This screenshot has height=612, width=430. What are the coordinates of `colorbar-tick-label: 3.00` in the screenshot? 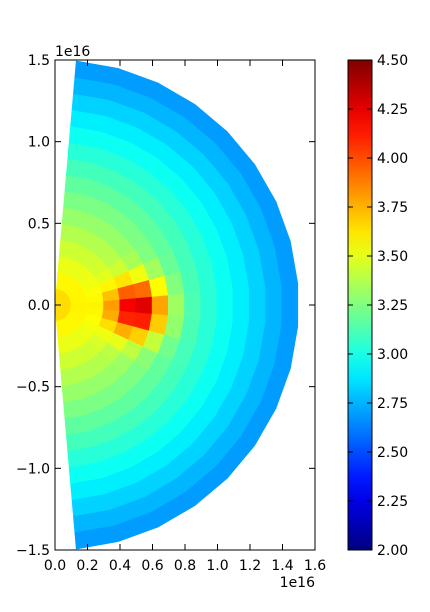 It's located at (392, 355).